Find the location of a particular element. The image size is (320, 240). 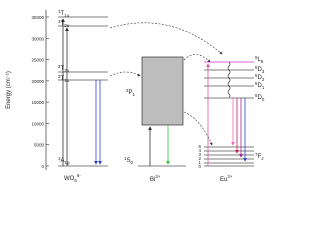

eu-levels is located at coordinates (229, 114).